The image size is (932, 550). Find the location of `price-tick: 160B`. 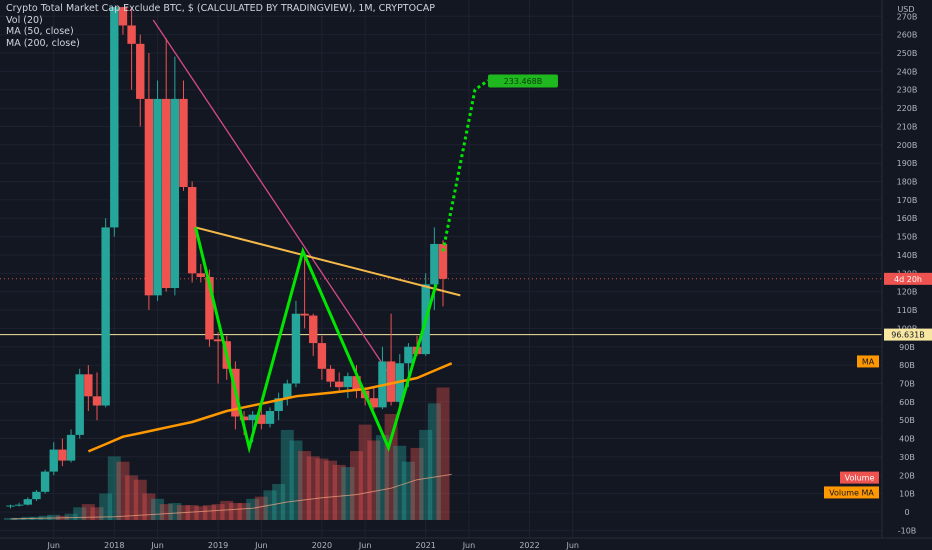

price-tick: 160B is located at coordinates (907, 218).